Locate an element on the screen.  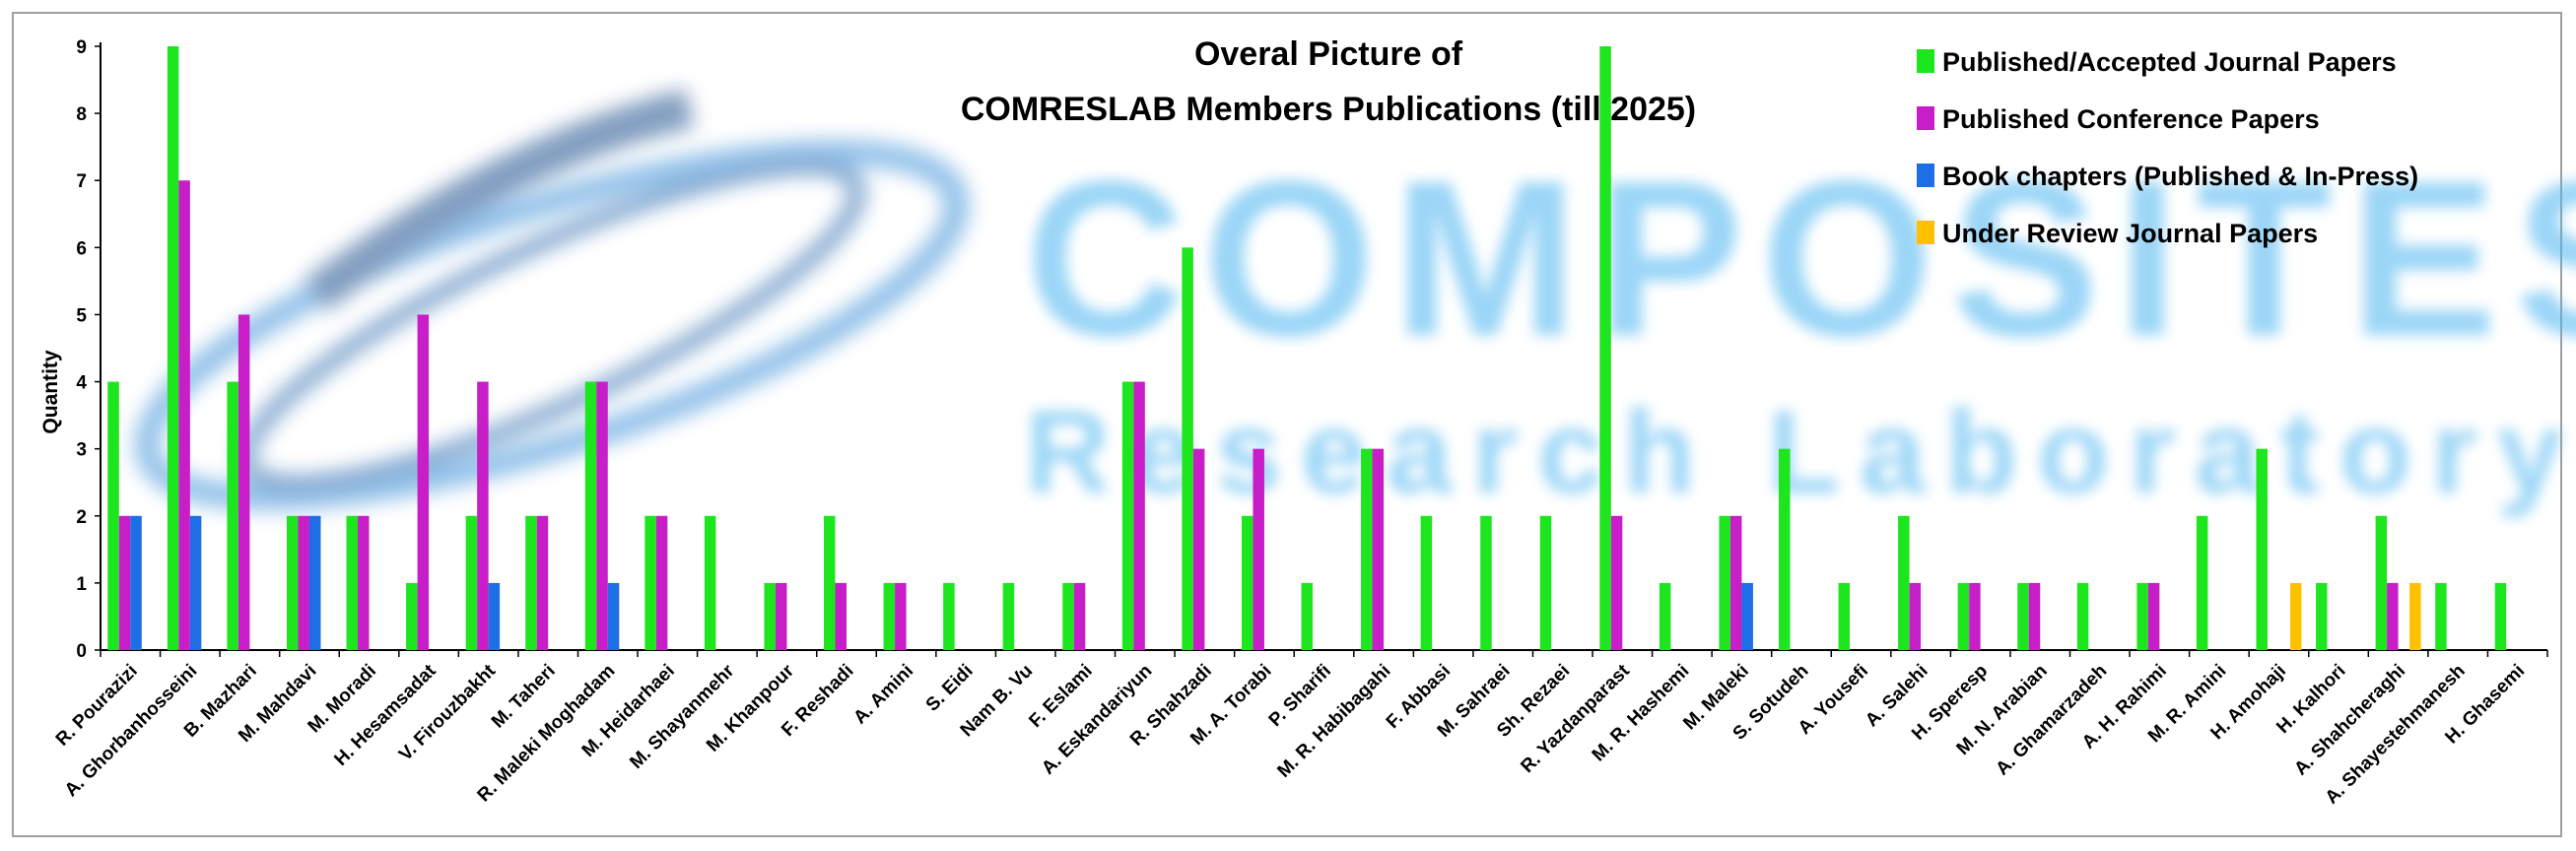
y-tick-label: 5 is located at coordinates (81, 315).